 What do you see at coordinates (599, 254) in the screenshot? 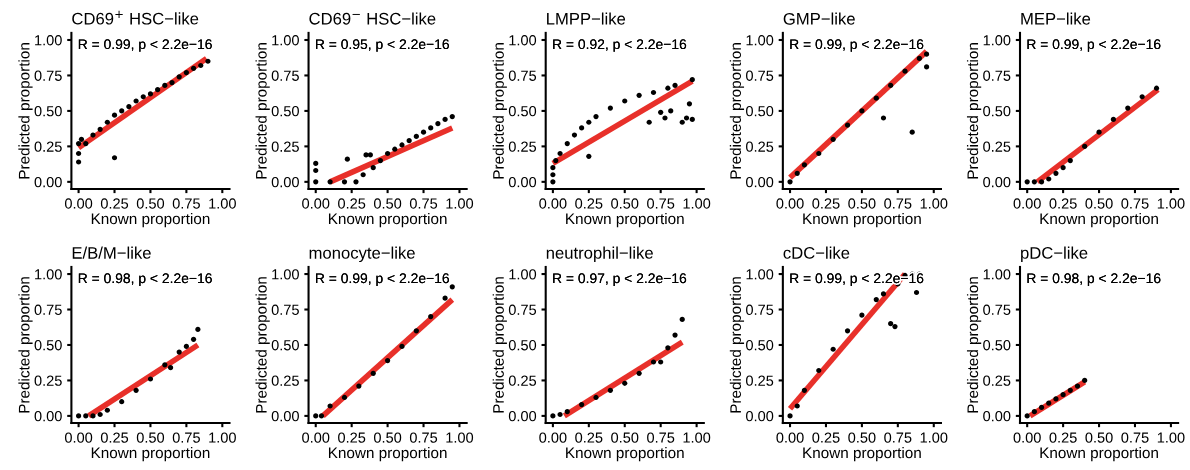
I see `chart-title: neutrophil−like` at bounding box center [599, 254].